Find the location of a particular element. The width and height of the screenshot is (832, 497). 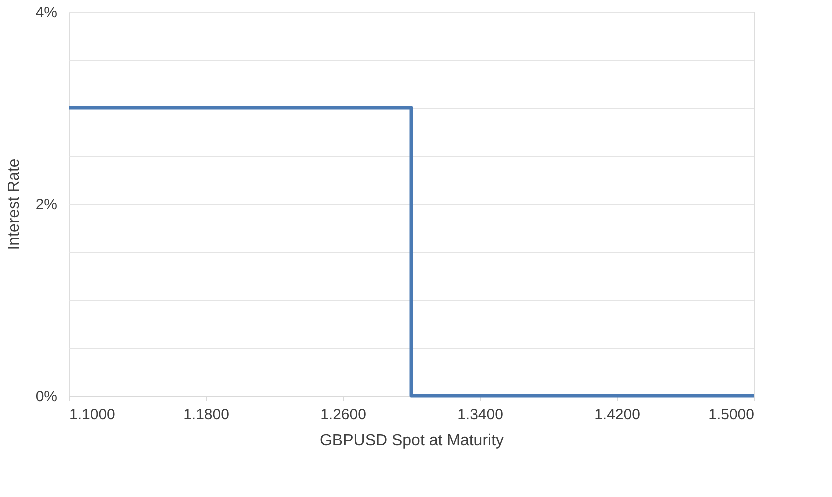

y-tick-label: 4% is located at coordinates (47, 13).